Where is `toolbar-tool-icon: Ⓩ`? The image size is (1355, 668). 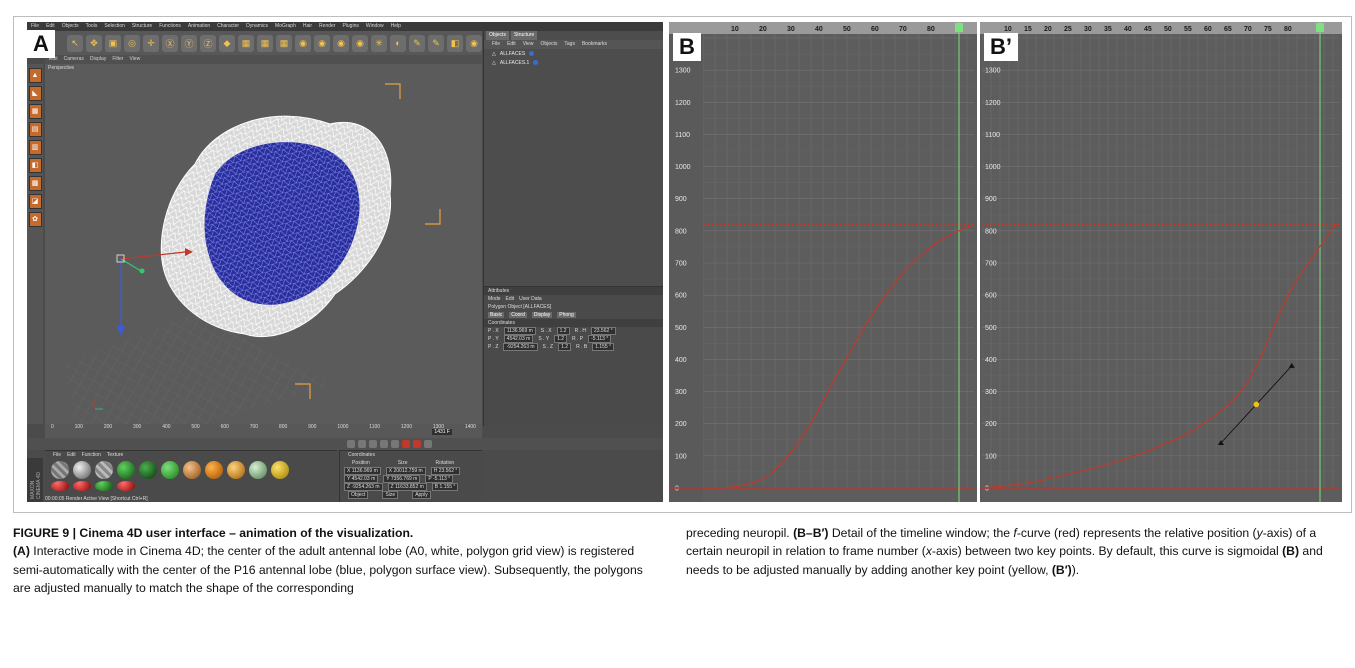
toolbar-tool-icon: Ⓩ is located at coordinates (208, 43).